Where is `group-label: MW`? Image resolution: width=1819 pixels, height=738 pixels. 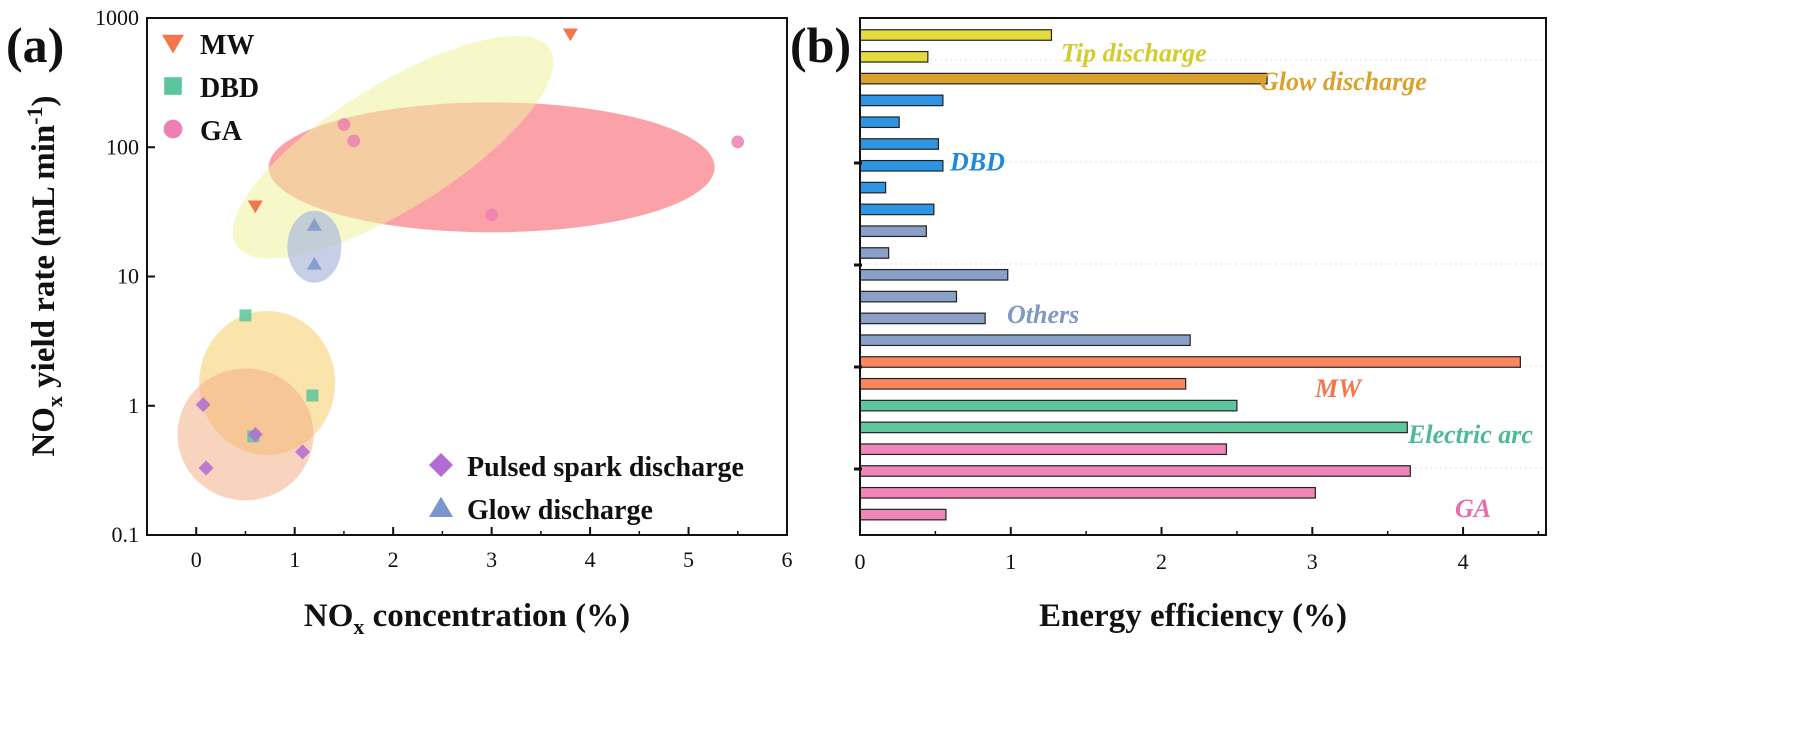
group-label: MW is located at coordinates (1338, 388).